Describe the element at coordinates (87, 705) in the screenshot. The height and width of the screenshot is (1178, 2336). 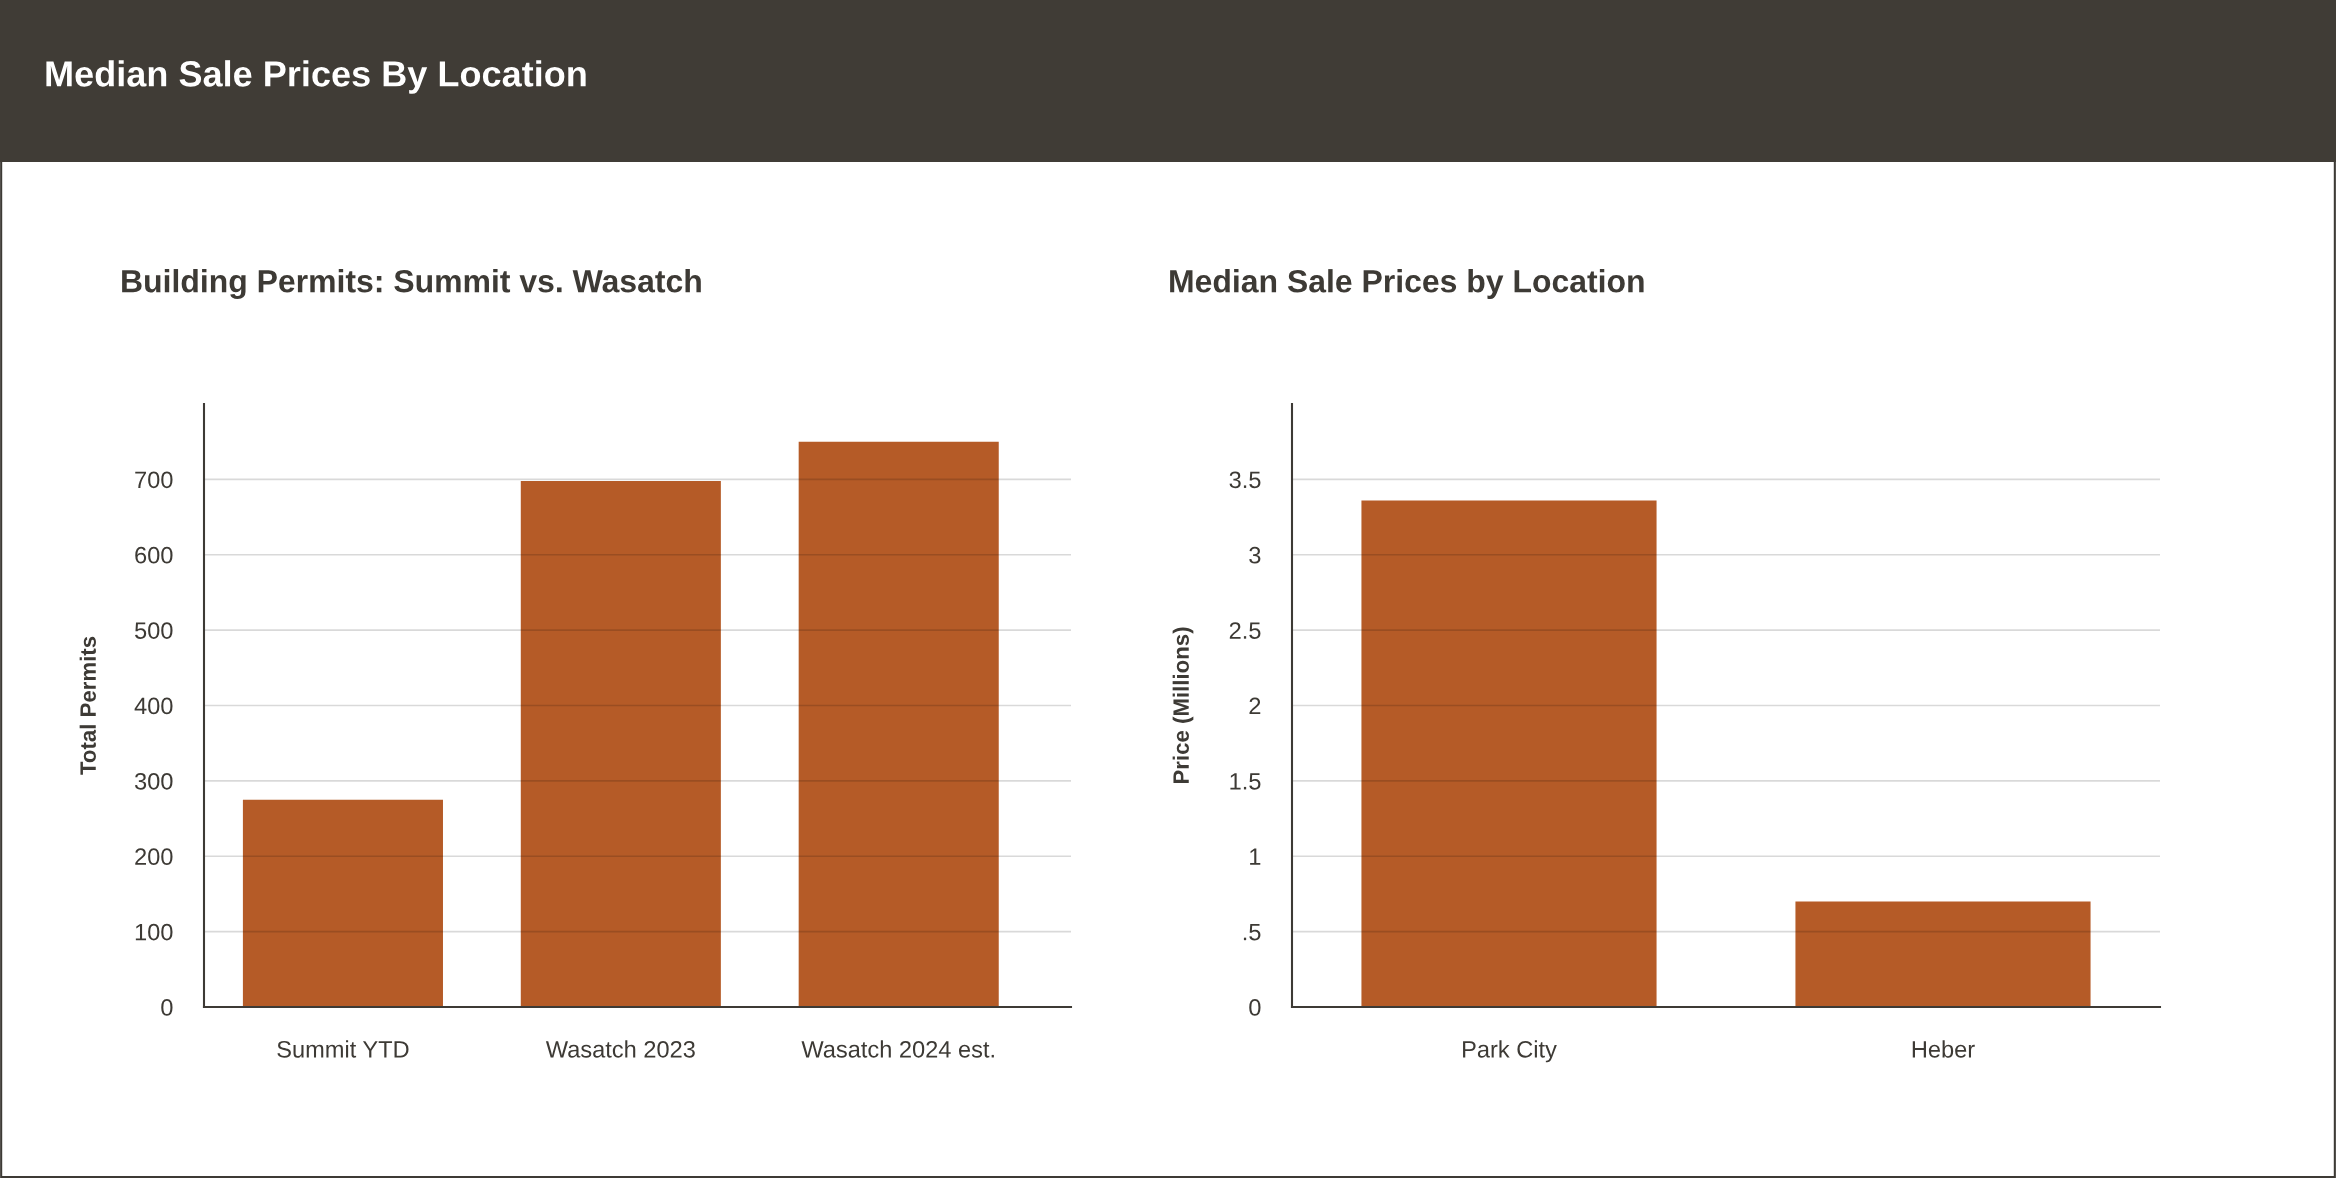
I see `y-axis-title: Total Permits` at that location.